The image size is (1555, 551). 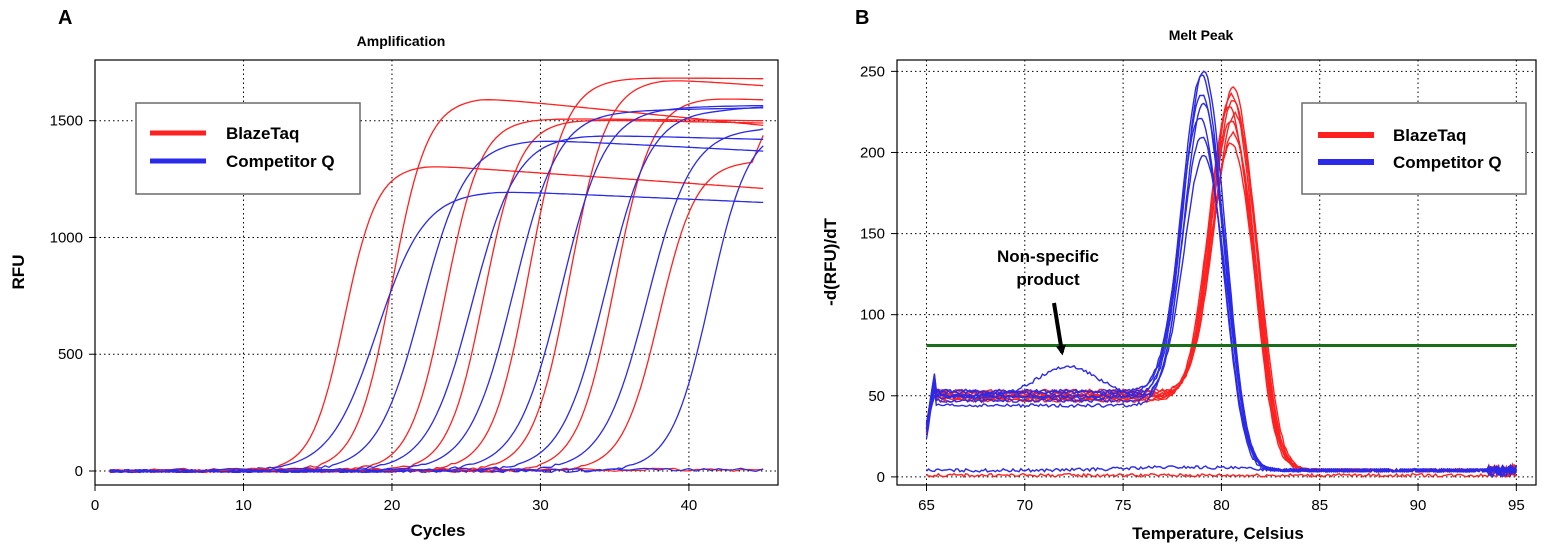 I want to click on panel-letter-b: B, so click(x=862, y=18).